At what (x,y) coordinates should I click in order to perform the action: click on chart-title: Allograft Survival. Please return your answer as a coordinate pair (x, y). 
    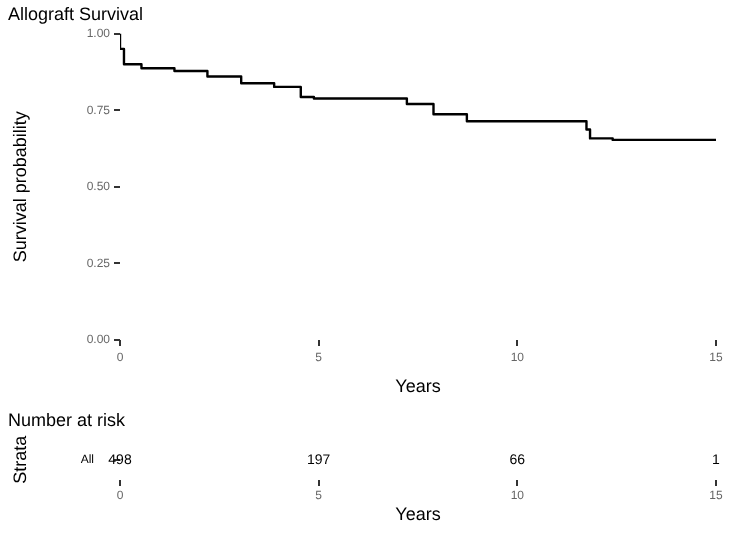
    Looking at the image, I should click on (76, 13).